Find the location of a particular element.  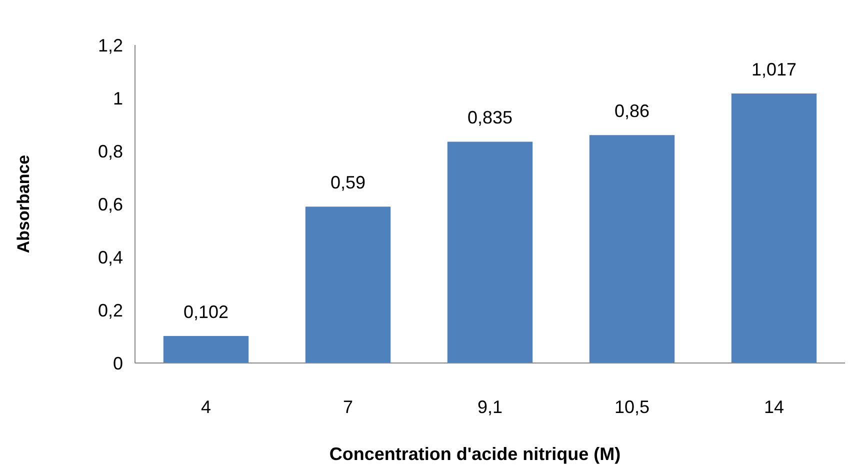

data-label: 0,102 is located at coordinates (206, 312).